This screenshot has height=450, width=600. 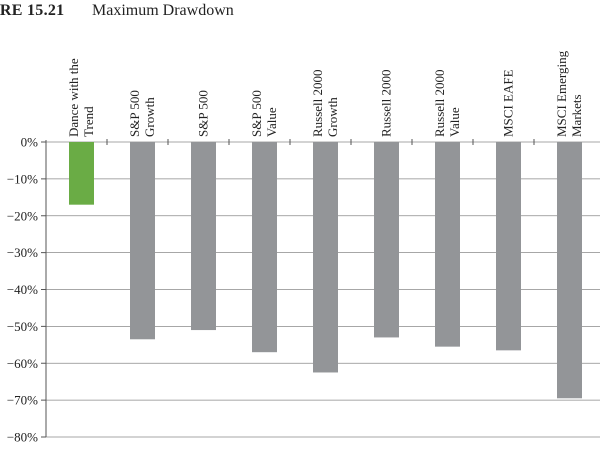 I want to click on category-label: Markets, so click(x=576, y=115).